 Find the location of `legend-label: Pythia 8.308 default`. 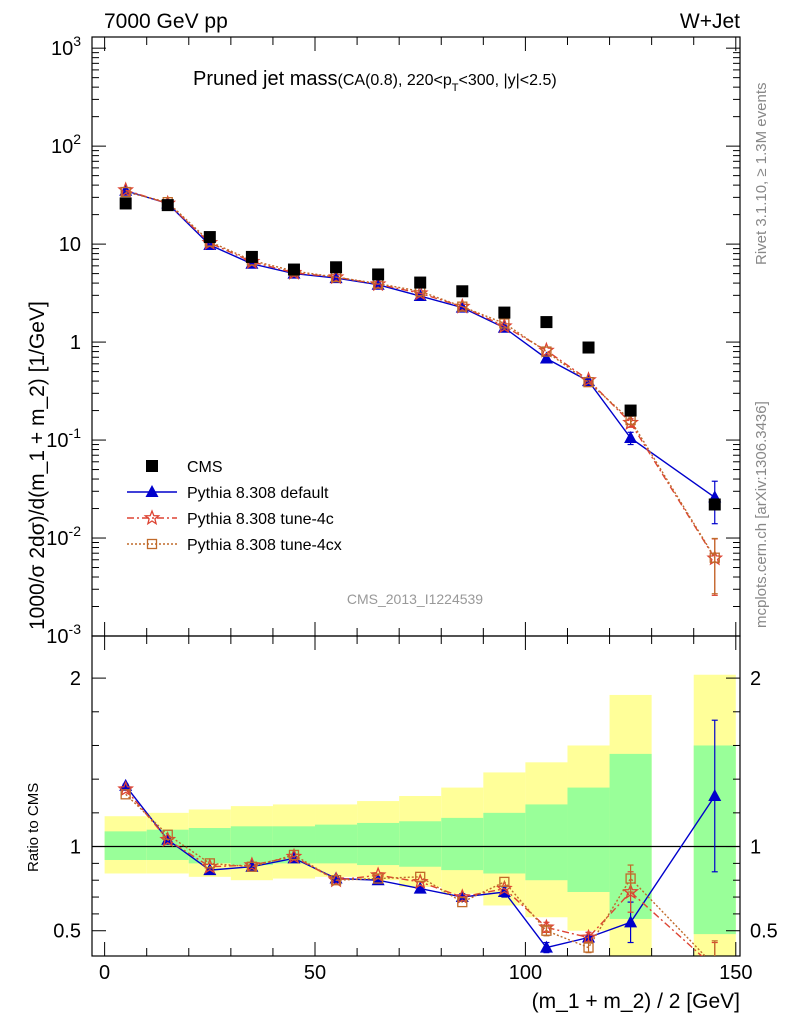

legend-label: Pythia 8.308 default is located at coordinates (258, 493).